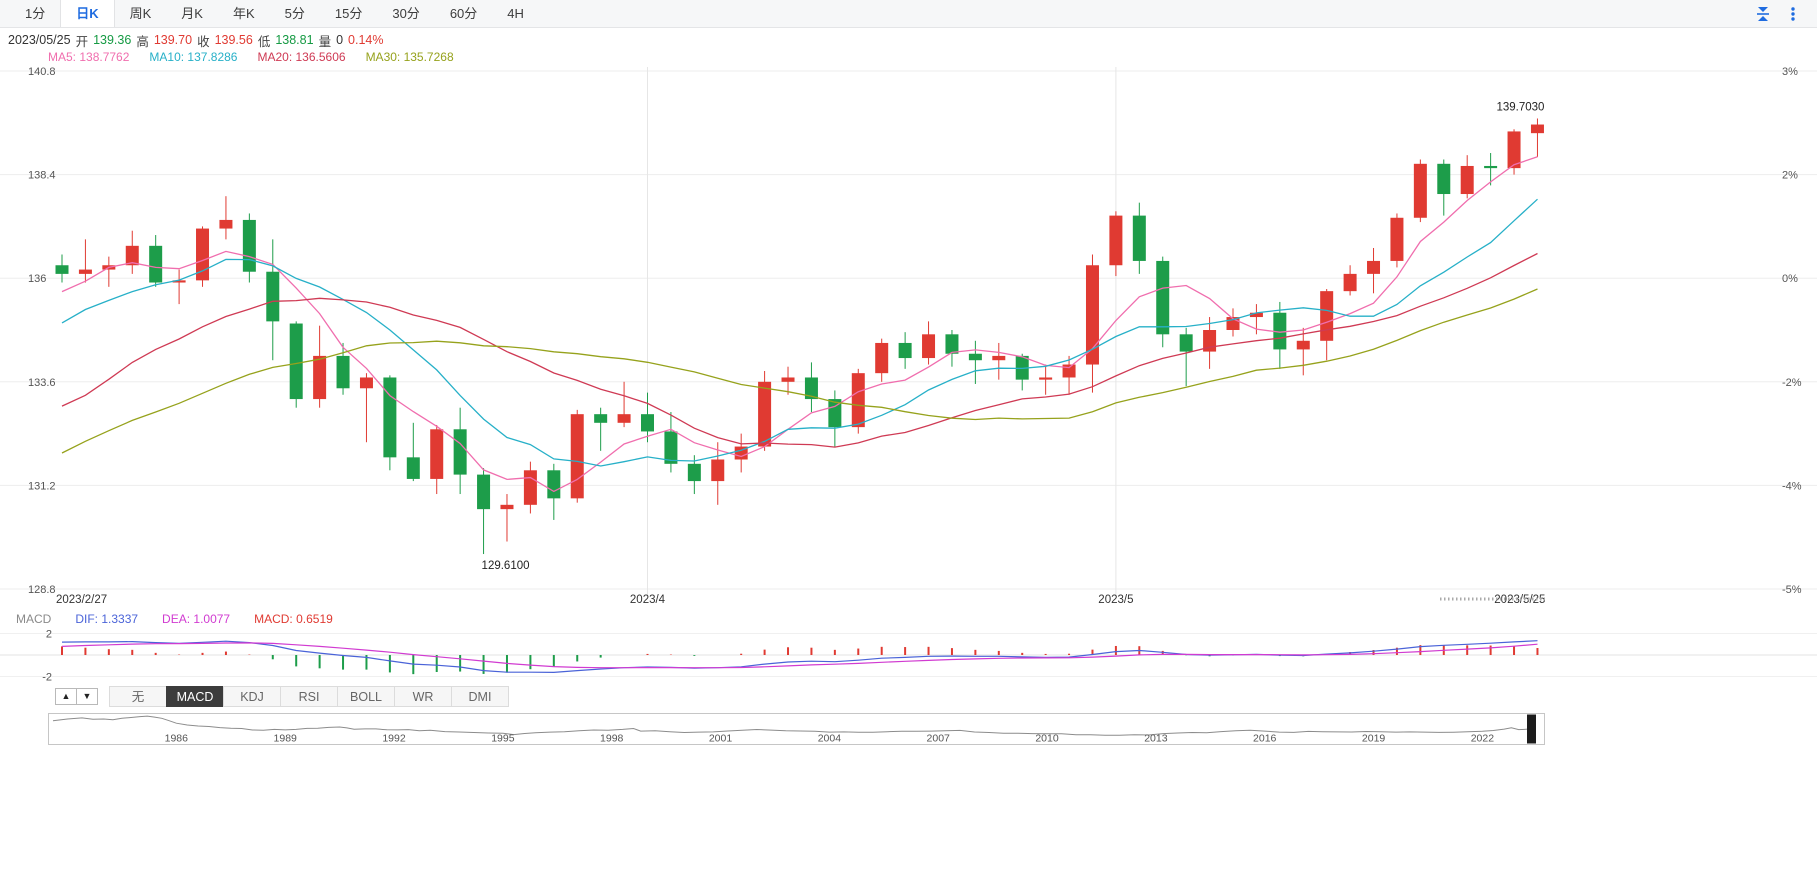  What do you see at coordinates (177, 739) in the screenshot?
I see `svg-text: 1986` at bounding box center [177, 739].